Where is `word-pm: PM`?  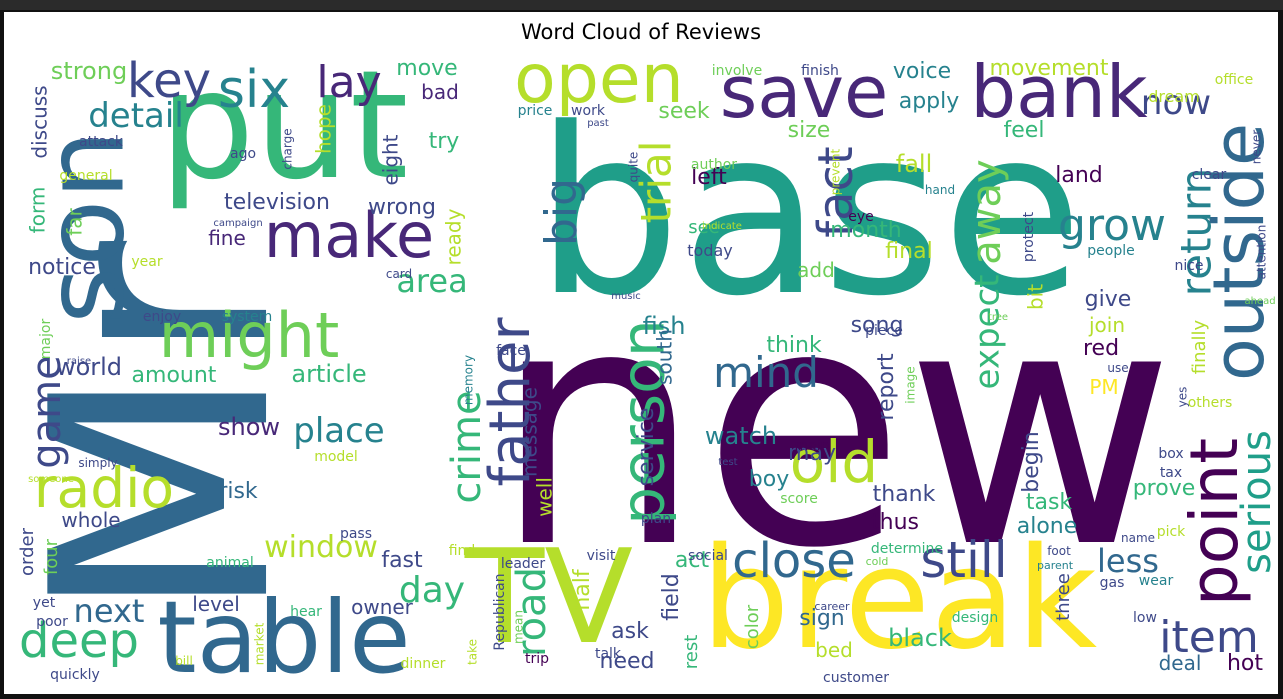 word-pm: PM is located at coordinates (1103, 387).